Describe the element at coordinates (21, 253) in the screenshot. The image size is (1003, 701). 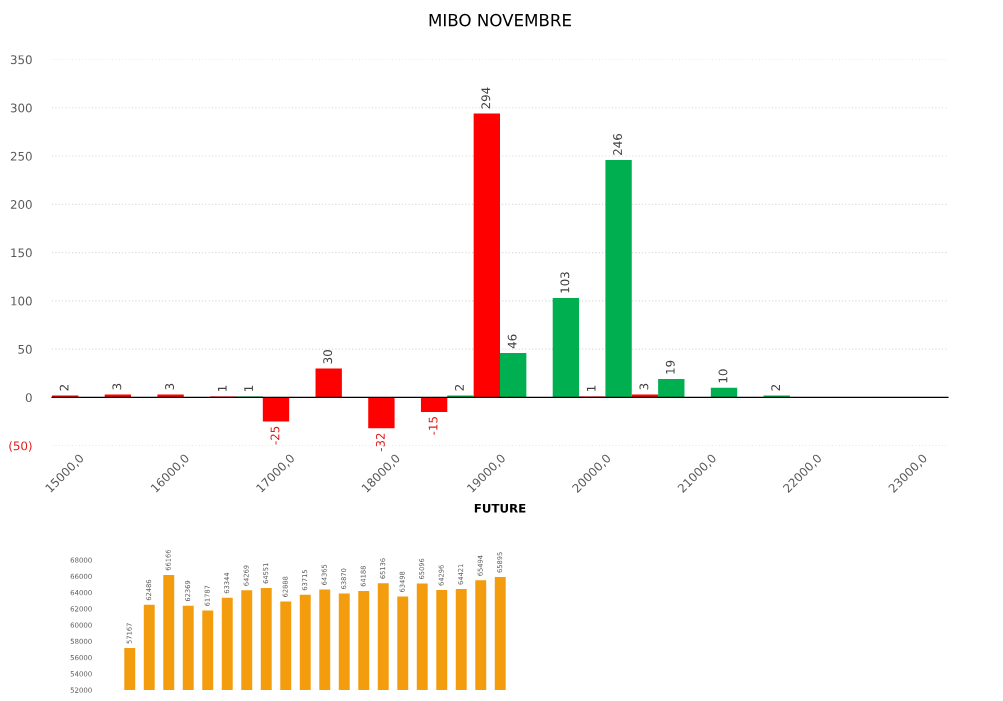
I see `y-tick-label: 150` at that location.